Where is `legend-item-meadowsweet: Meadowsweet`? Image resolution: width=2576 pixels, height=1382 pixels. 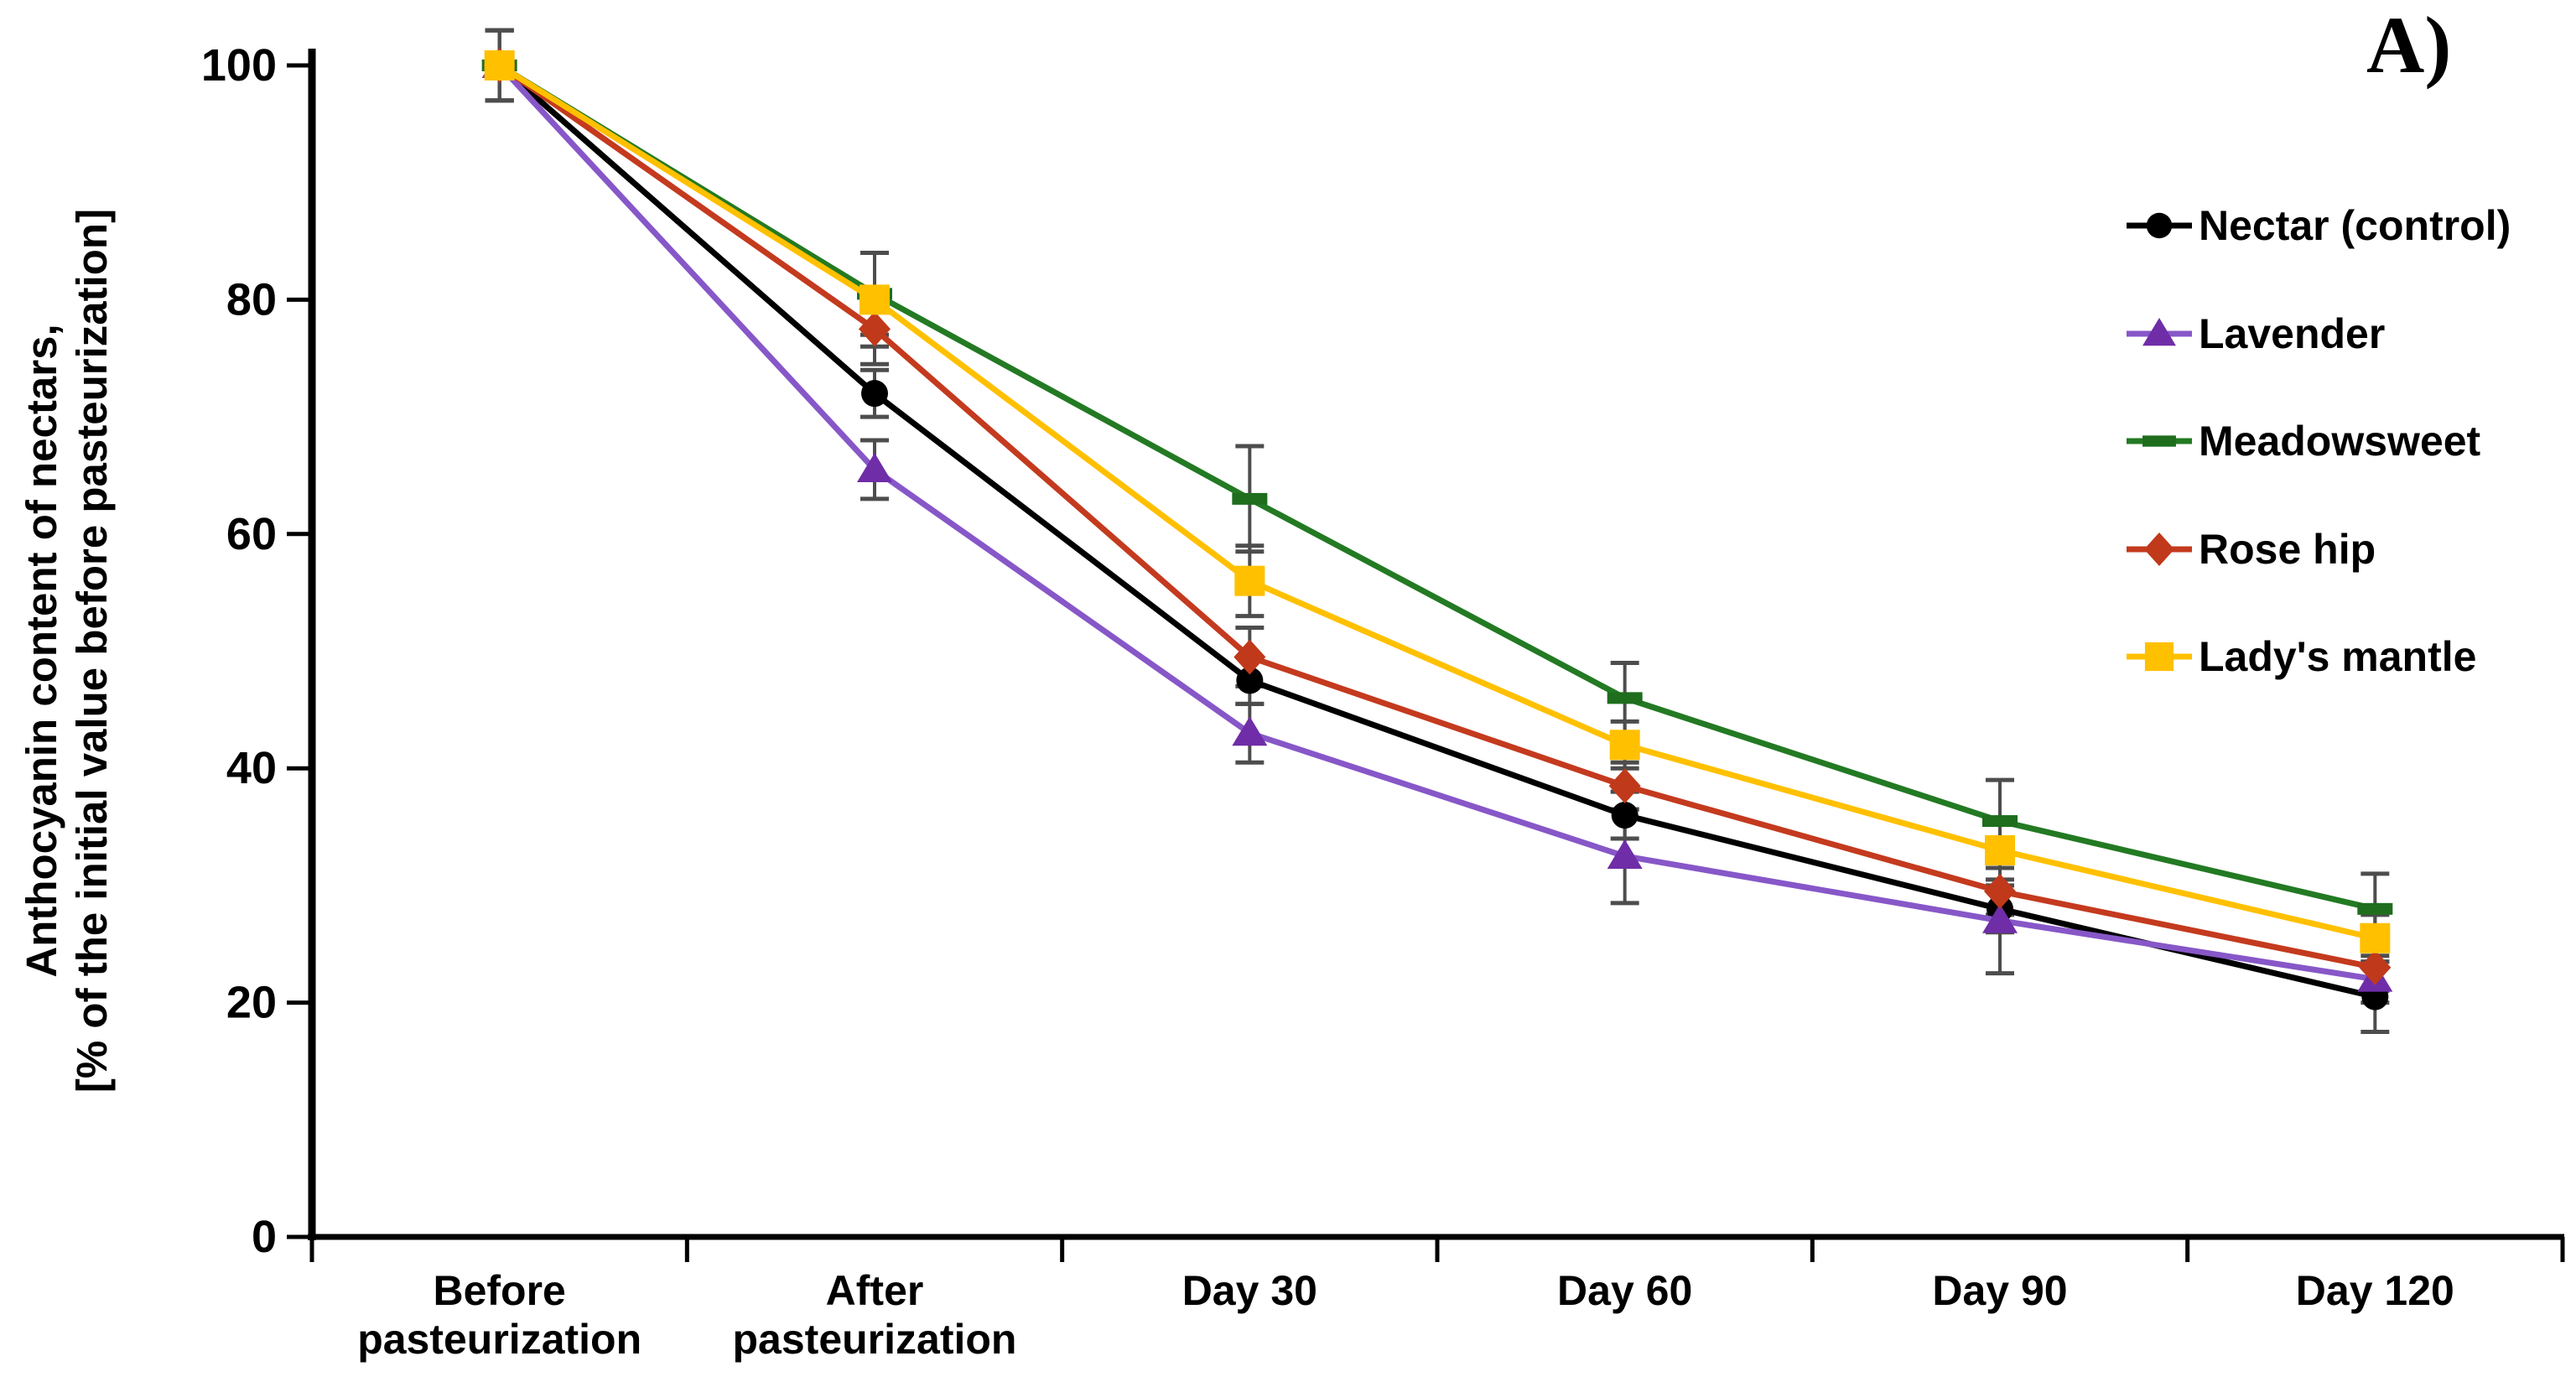
legend-item-meadowsweet: Meadowsweet is located at coordinates (2302, 441).